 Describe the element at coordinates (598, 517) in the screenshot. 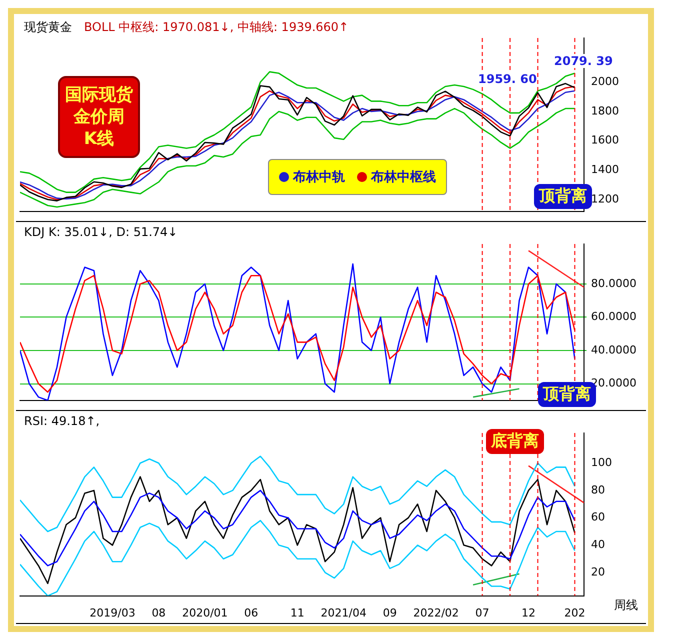

I see `y-tick-label: 60` at that location.